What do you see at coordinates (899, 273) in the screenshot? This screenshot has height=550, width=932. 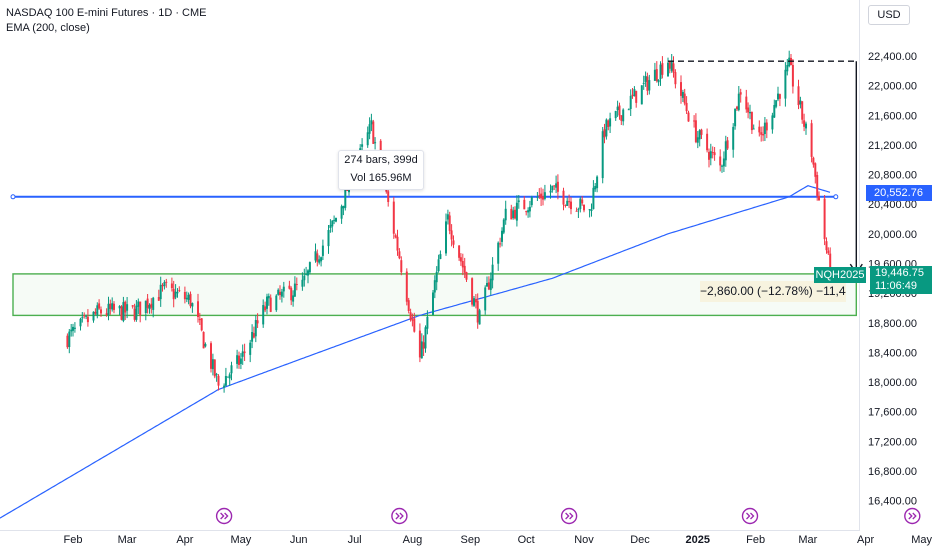 I see `last-price: 19,446.75` at bounding box center [899, 273].